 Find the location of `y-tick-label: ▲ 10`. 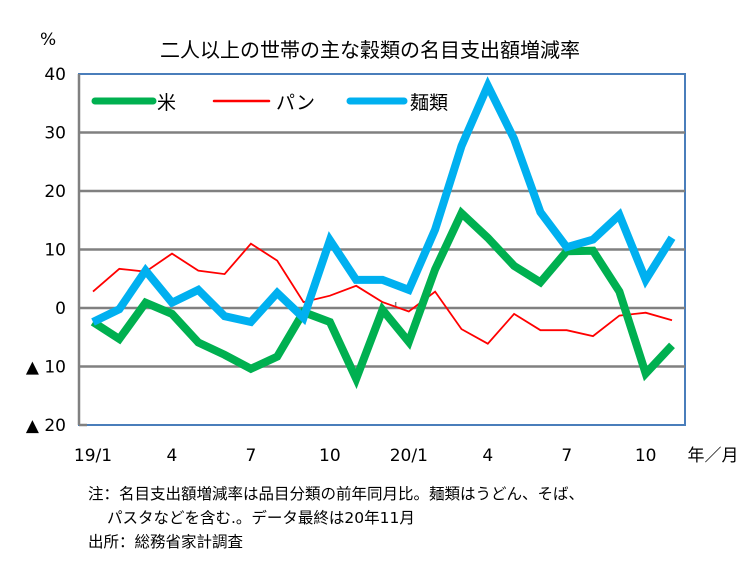

y-tick-label: ▲ 10 is located at coordinates (46, 368).